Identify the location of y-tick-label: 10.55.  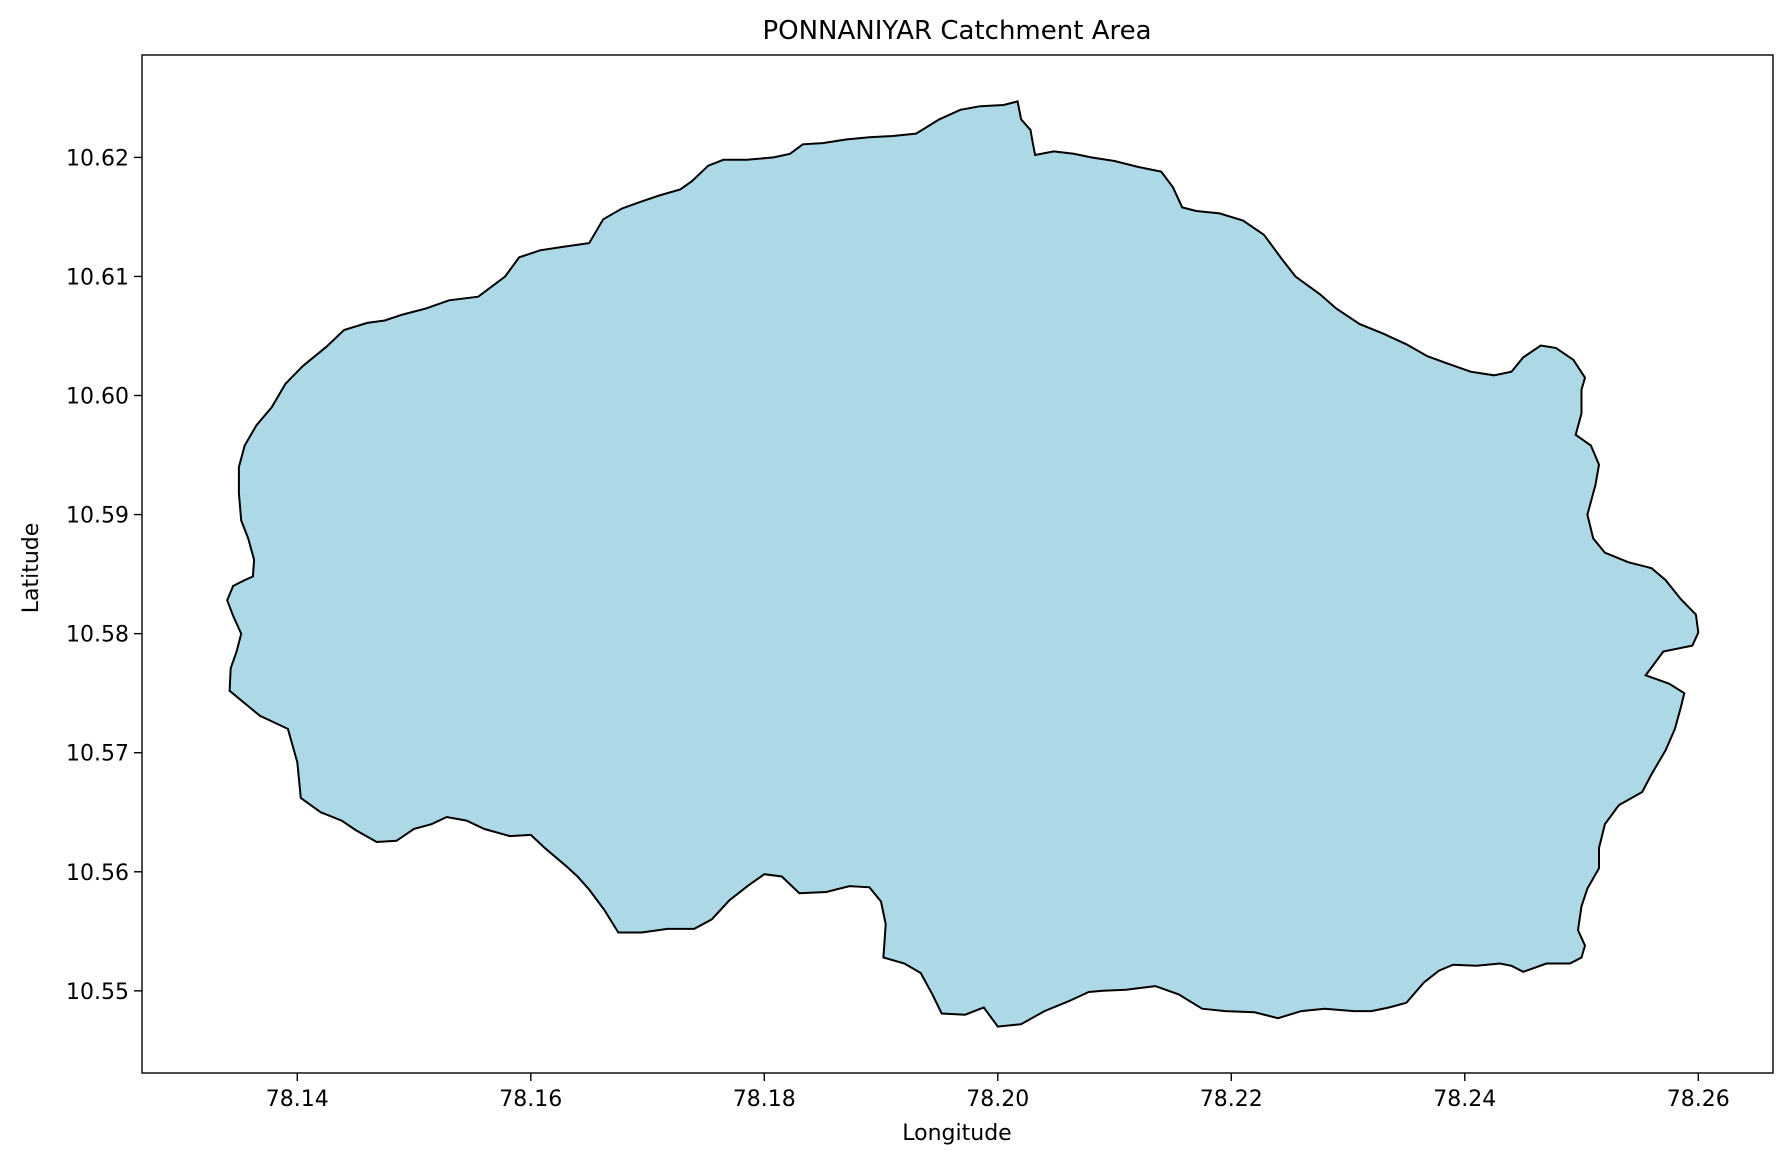
(97, 992).